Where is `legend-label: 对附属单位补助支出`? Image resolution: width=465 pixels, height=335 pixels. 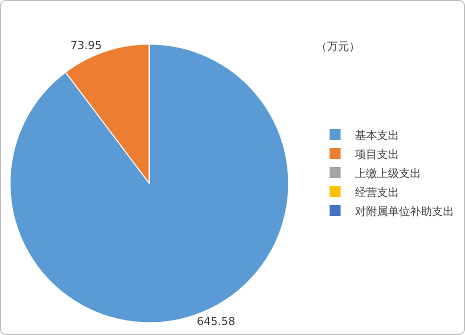
legend-label: 对附属单位补助支出 is located at coordinates (404, 211).